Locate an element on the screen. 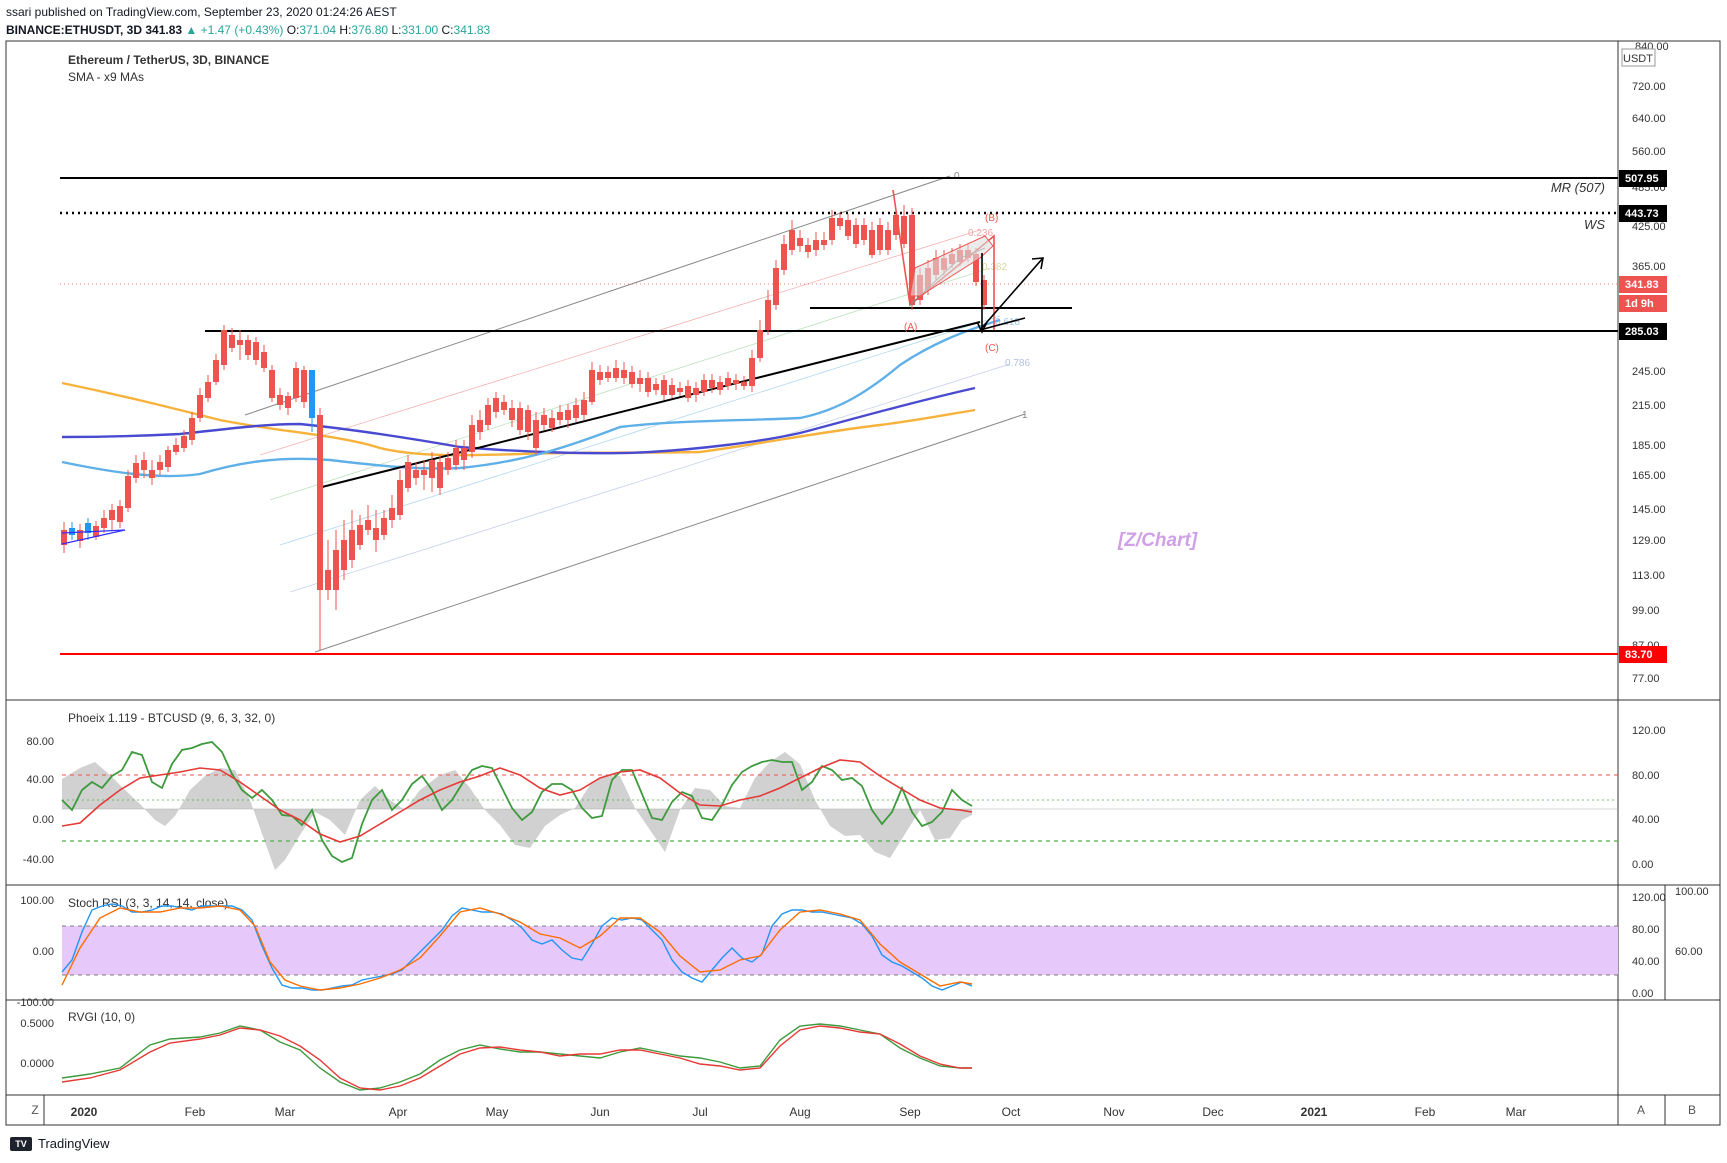  time-tick-label: Aug is located at coordinates (799, 1112).